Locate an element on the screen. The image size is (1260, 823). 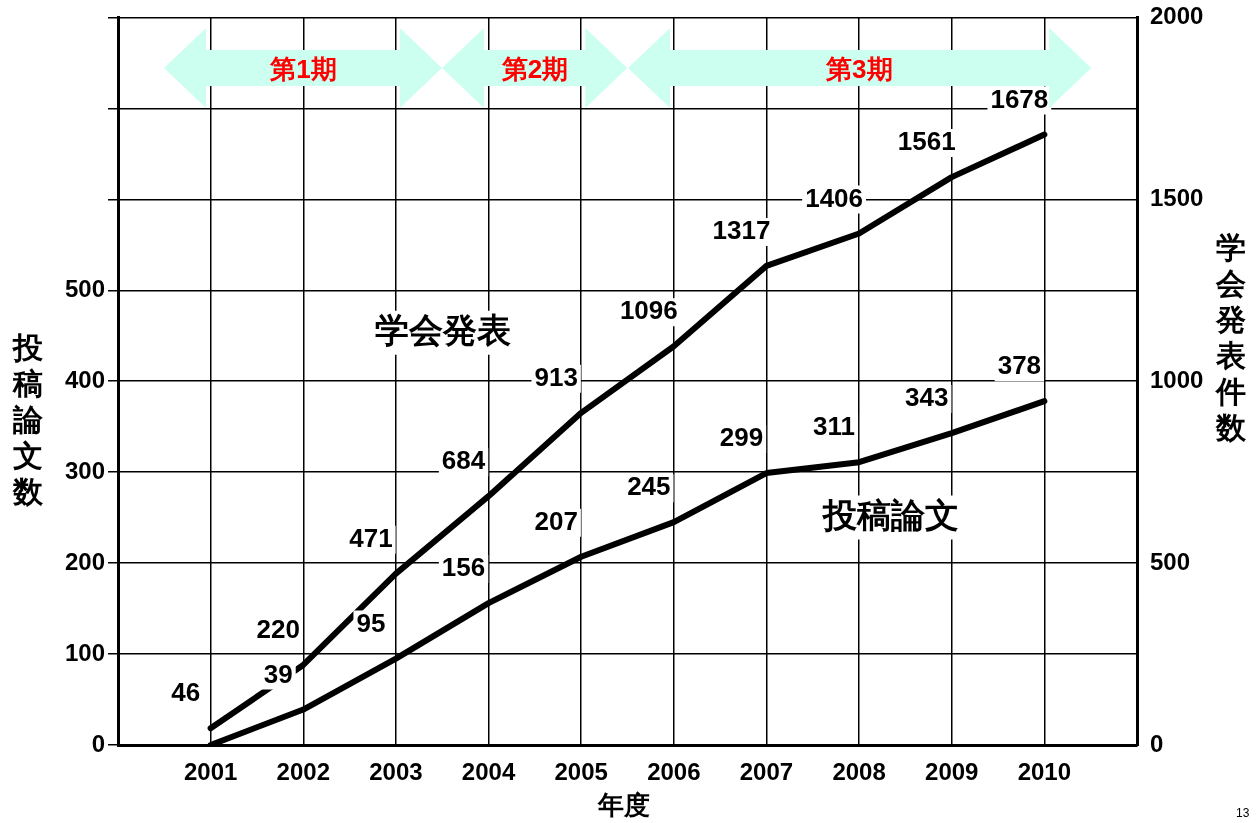
data-label: 299 is located at coordinates (741, 437).